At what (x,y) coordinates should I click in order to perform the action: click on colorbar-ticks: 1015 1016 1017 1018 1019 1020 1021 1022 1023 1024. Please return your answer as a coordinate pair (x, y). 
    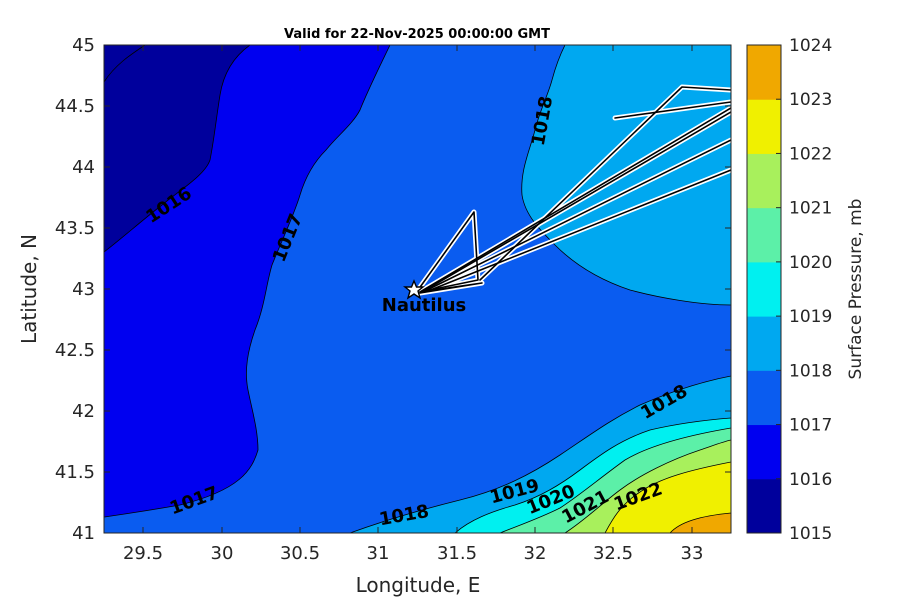
    Looking at the image, I should click on (804, 290).